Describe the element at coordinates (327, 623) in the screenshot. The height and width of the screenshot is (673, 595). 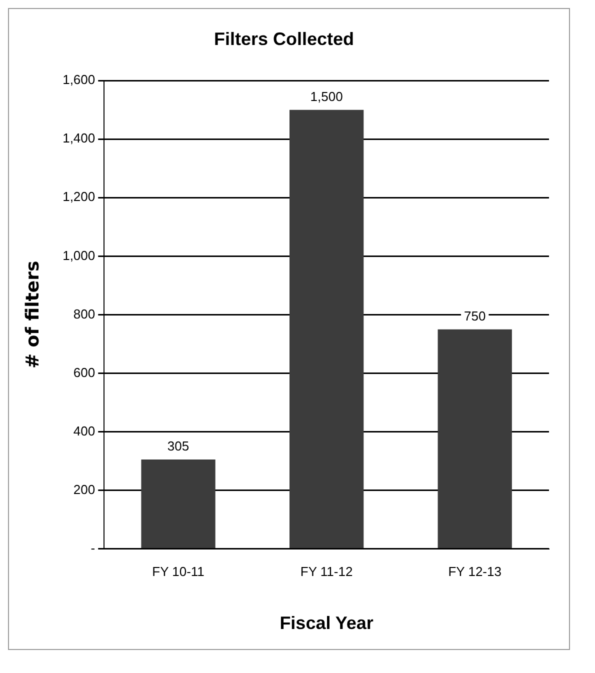
I see `x-axis-title: Fiscal Year` at that location.